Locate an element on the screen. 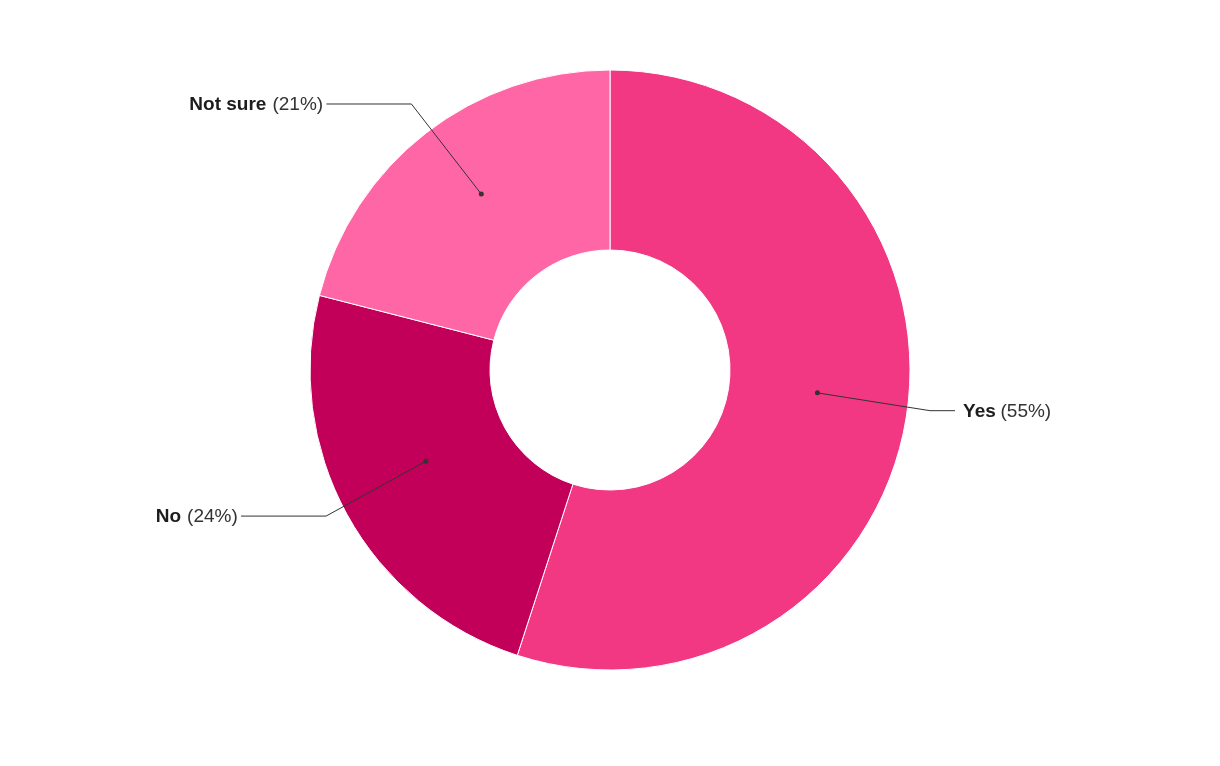  slice-label: Not sure is located at coordinates (228, 103).